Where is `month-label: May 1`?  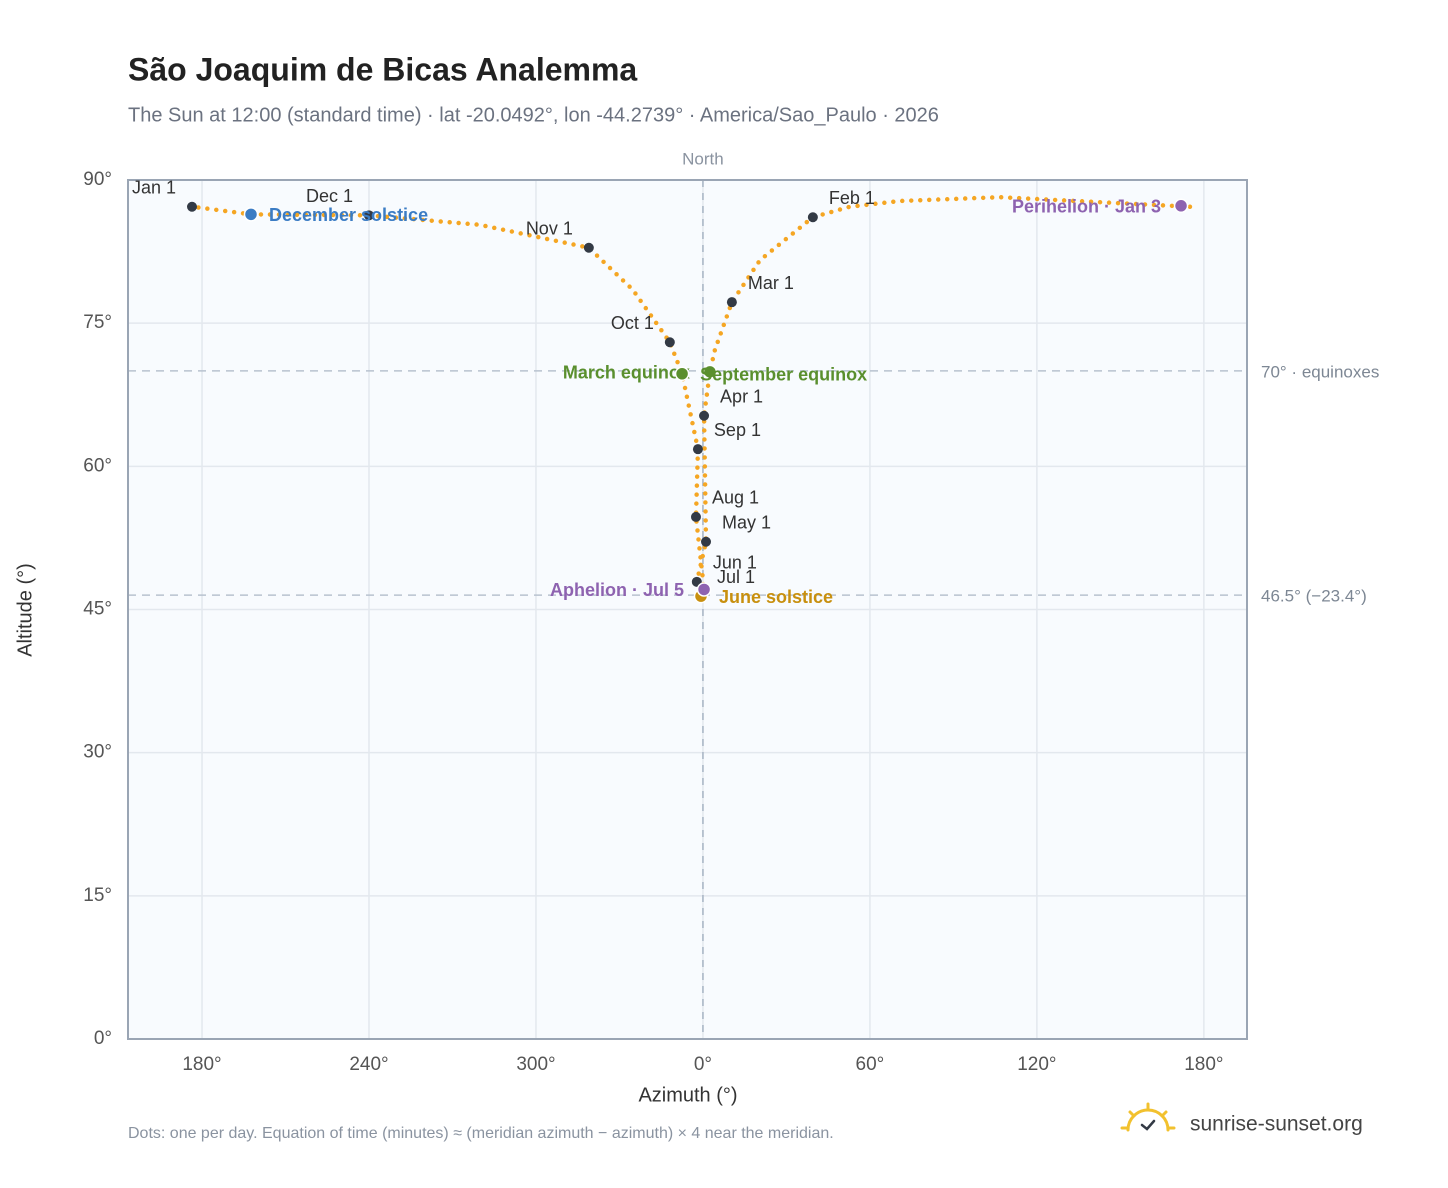 month-label: May 1 is located at coordinates (746, 522).